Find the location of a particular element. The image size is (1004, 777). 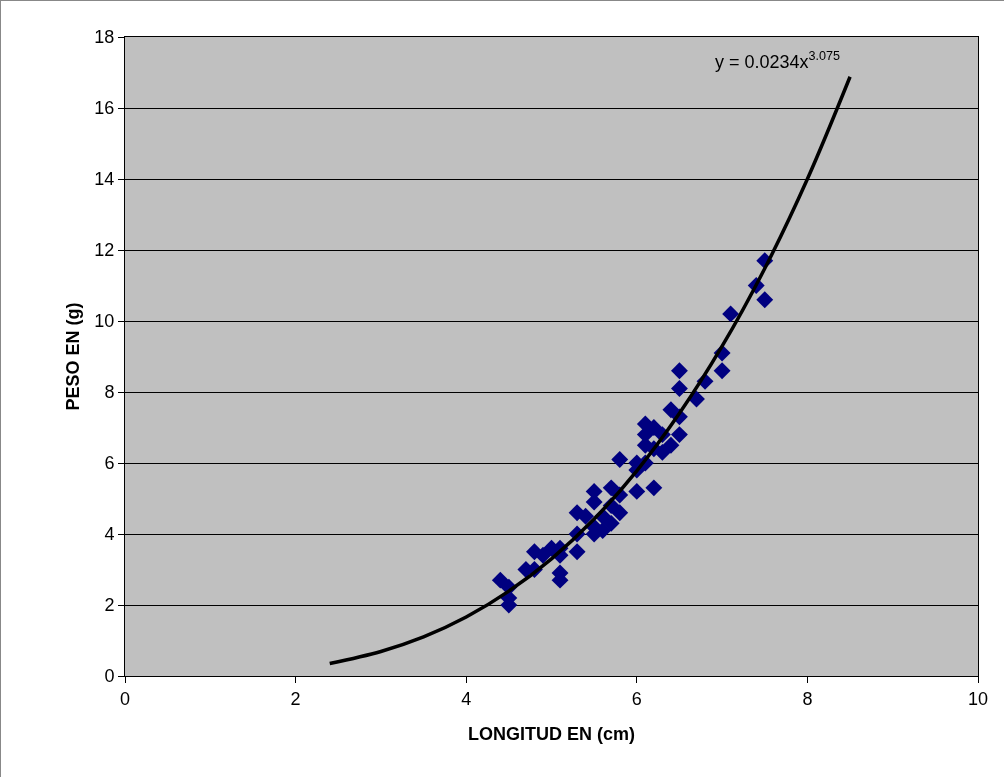

y-tick-label: 10 is located at coordinates (104, 321).